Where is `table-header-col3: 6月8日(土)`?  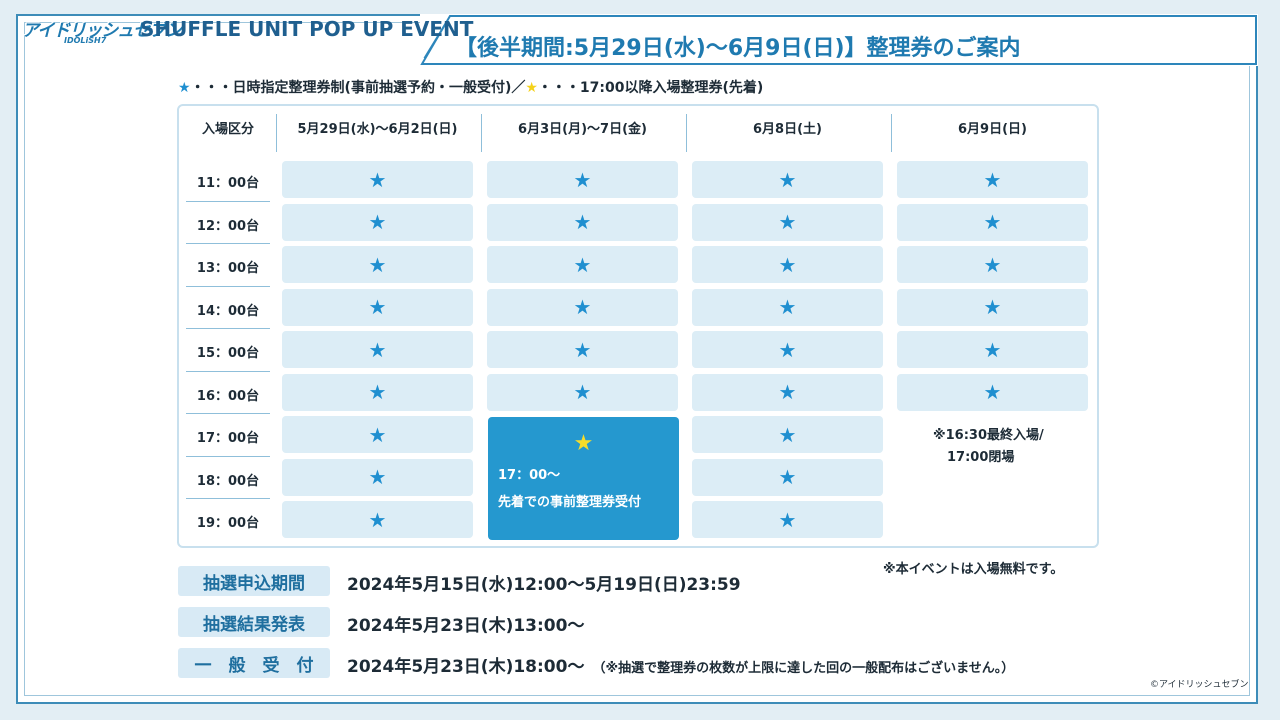 table-header-col3: 6月8日(土) is located at coordinates (787, 129).